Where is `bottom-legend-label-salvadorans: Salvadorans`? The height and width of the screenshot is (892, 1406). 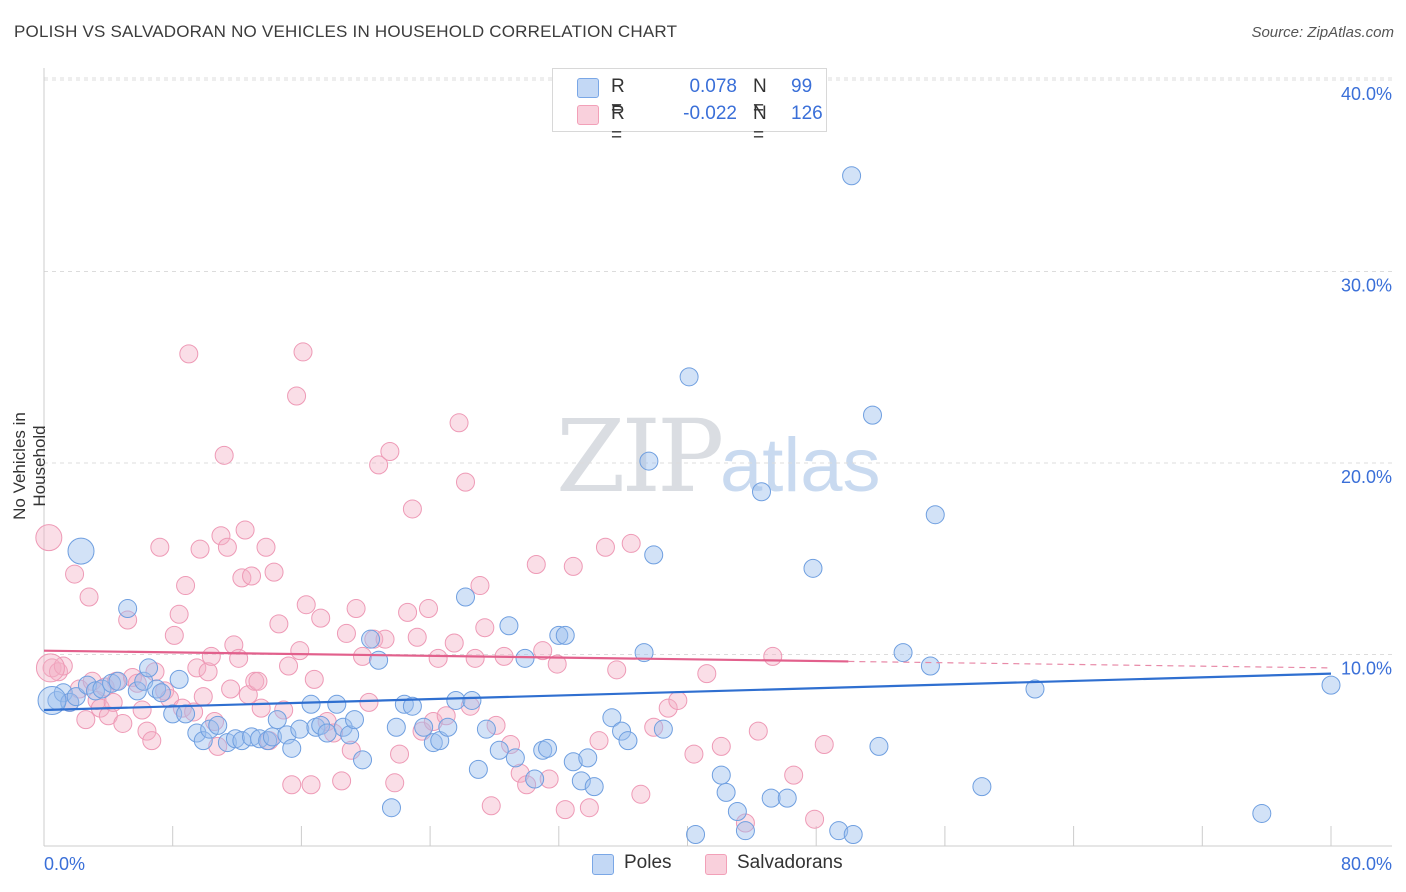
bottom-legend-label-salvadorans: Salvadorans is located at coordinates (790, 862).